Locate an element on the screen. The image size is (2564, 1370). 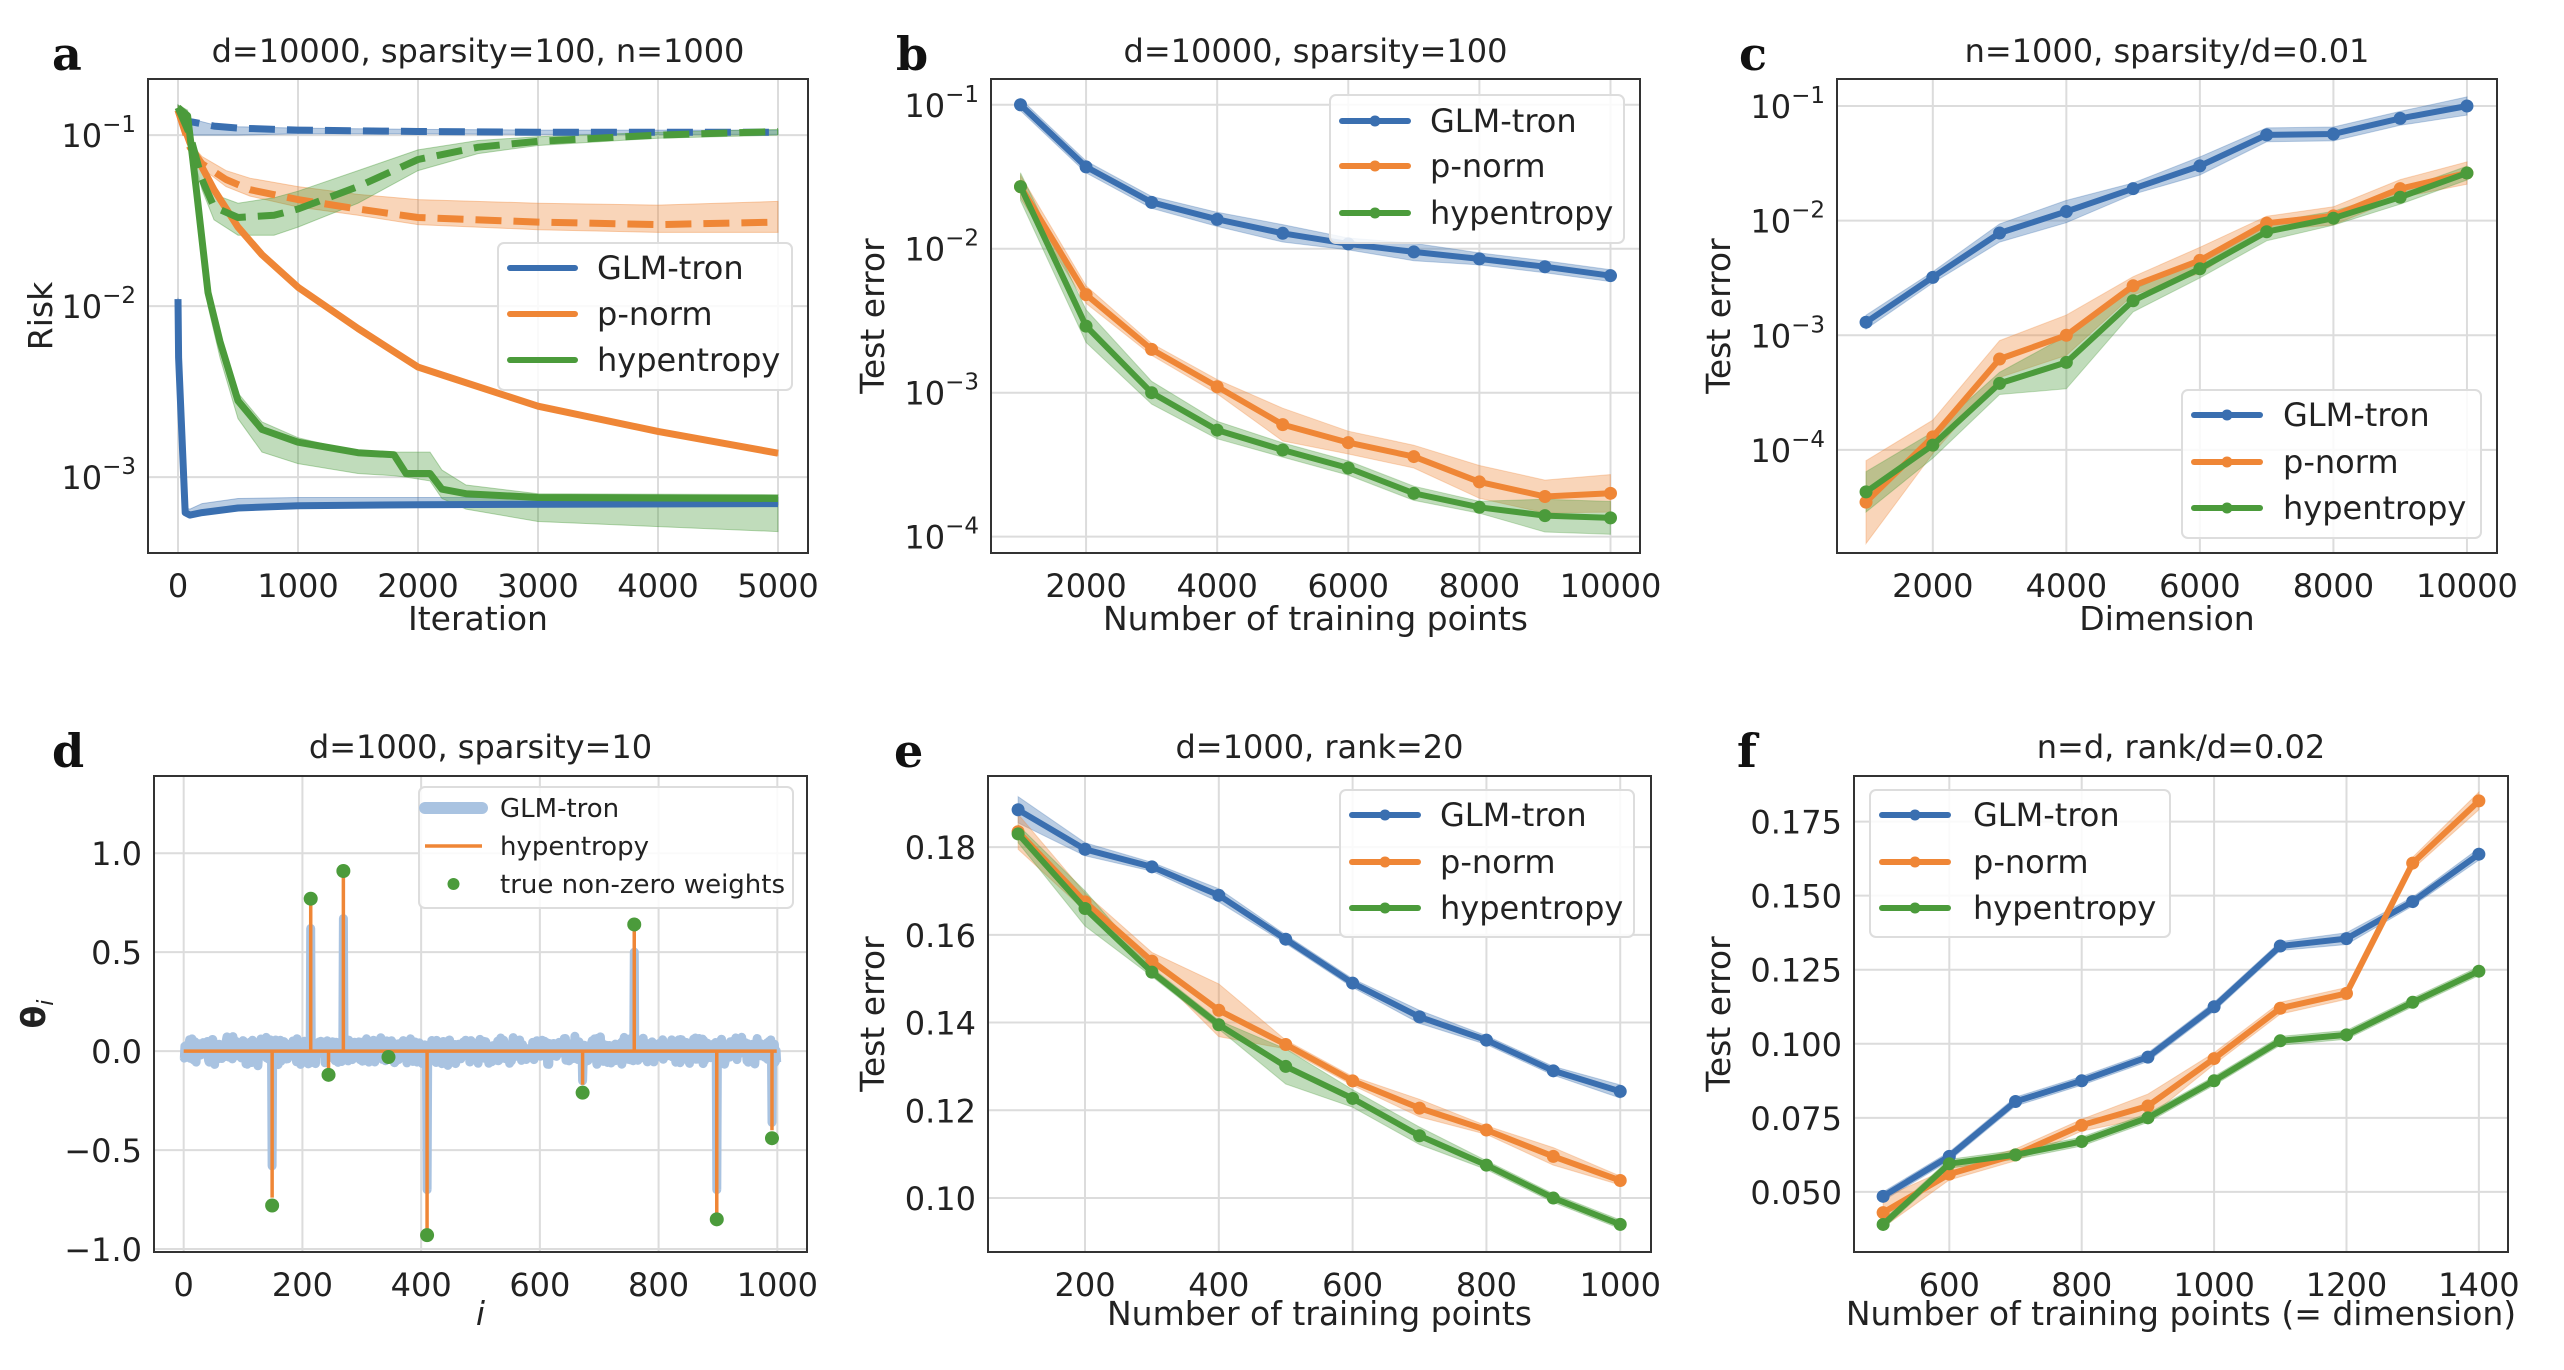
panel-title: d=1000, sparsity=10 is located at coordinates (480, 747).